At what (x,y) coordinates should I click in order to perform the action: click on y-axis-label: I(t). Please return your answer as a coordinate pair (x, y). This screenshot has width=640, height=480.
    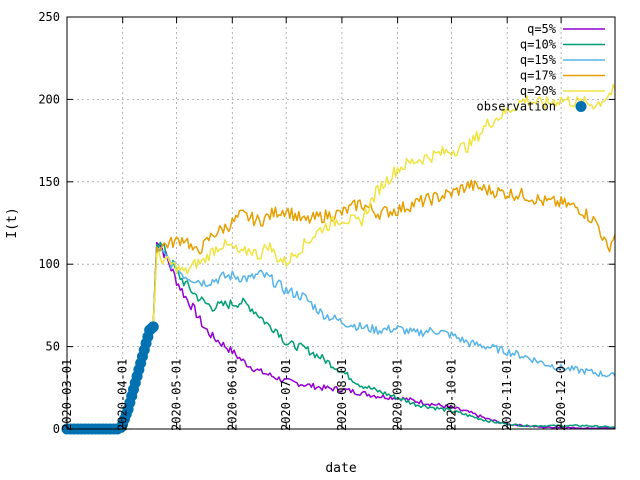
    Looking at the image, I should click on (12, 222).